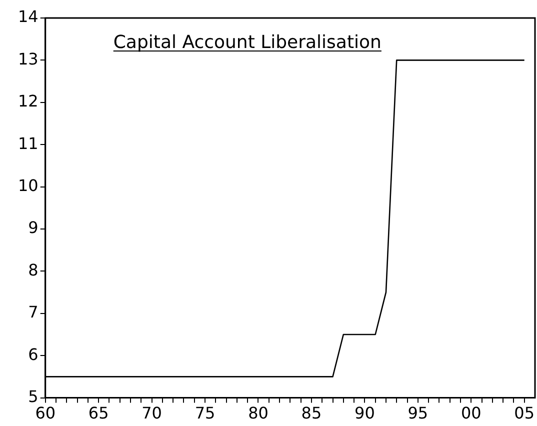  I want to click on y-tick-label: 5, so click(33, 396).